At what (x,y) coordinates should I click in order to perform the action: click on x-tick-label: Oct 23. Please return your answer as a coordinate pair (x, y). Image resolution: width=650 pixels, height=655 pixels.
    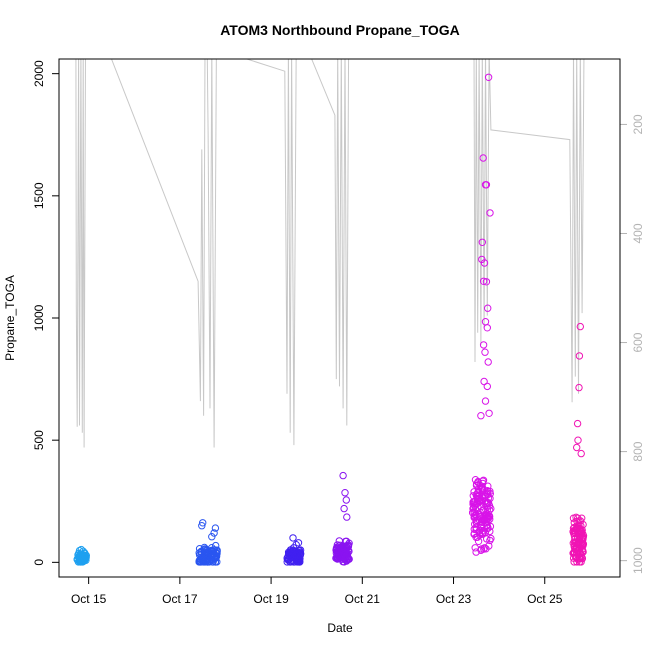
    Looking at the image, I should click on (454, 599).